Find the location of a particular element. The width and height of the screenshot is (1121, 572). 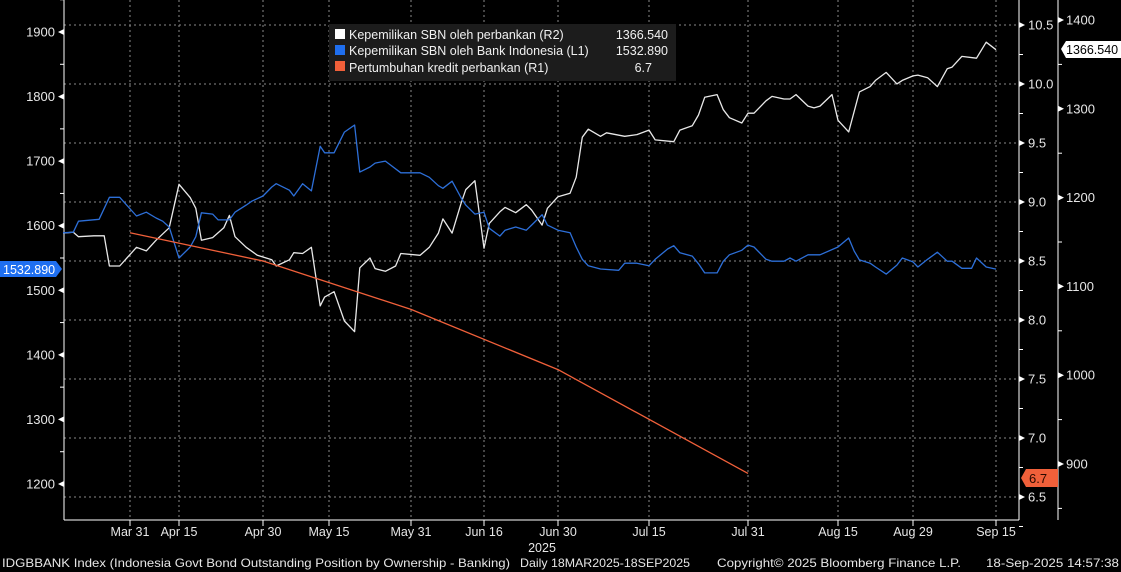

x-axis-year-label: 2025 is located at coordinates (542, 548).